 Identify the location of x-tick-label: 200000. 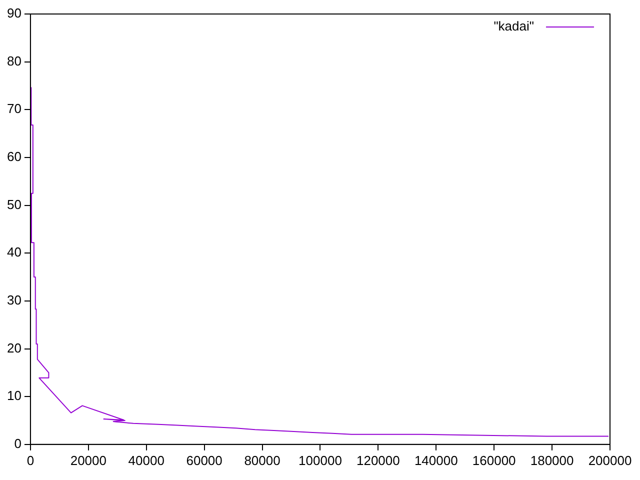
(610, 460).